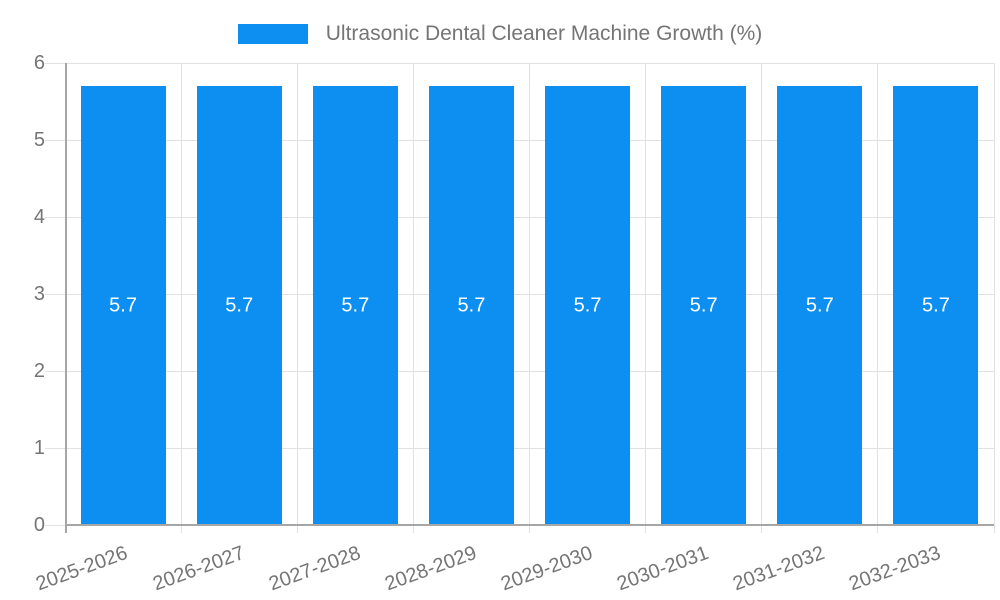  What do you see at coordinates (314, 568) in the screenshot?
I see `x-axis-tick-label: 2027-2028` at bounding box center [314, 568].